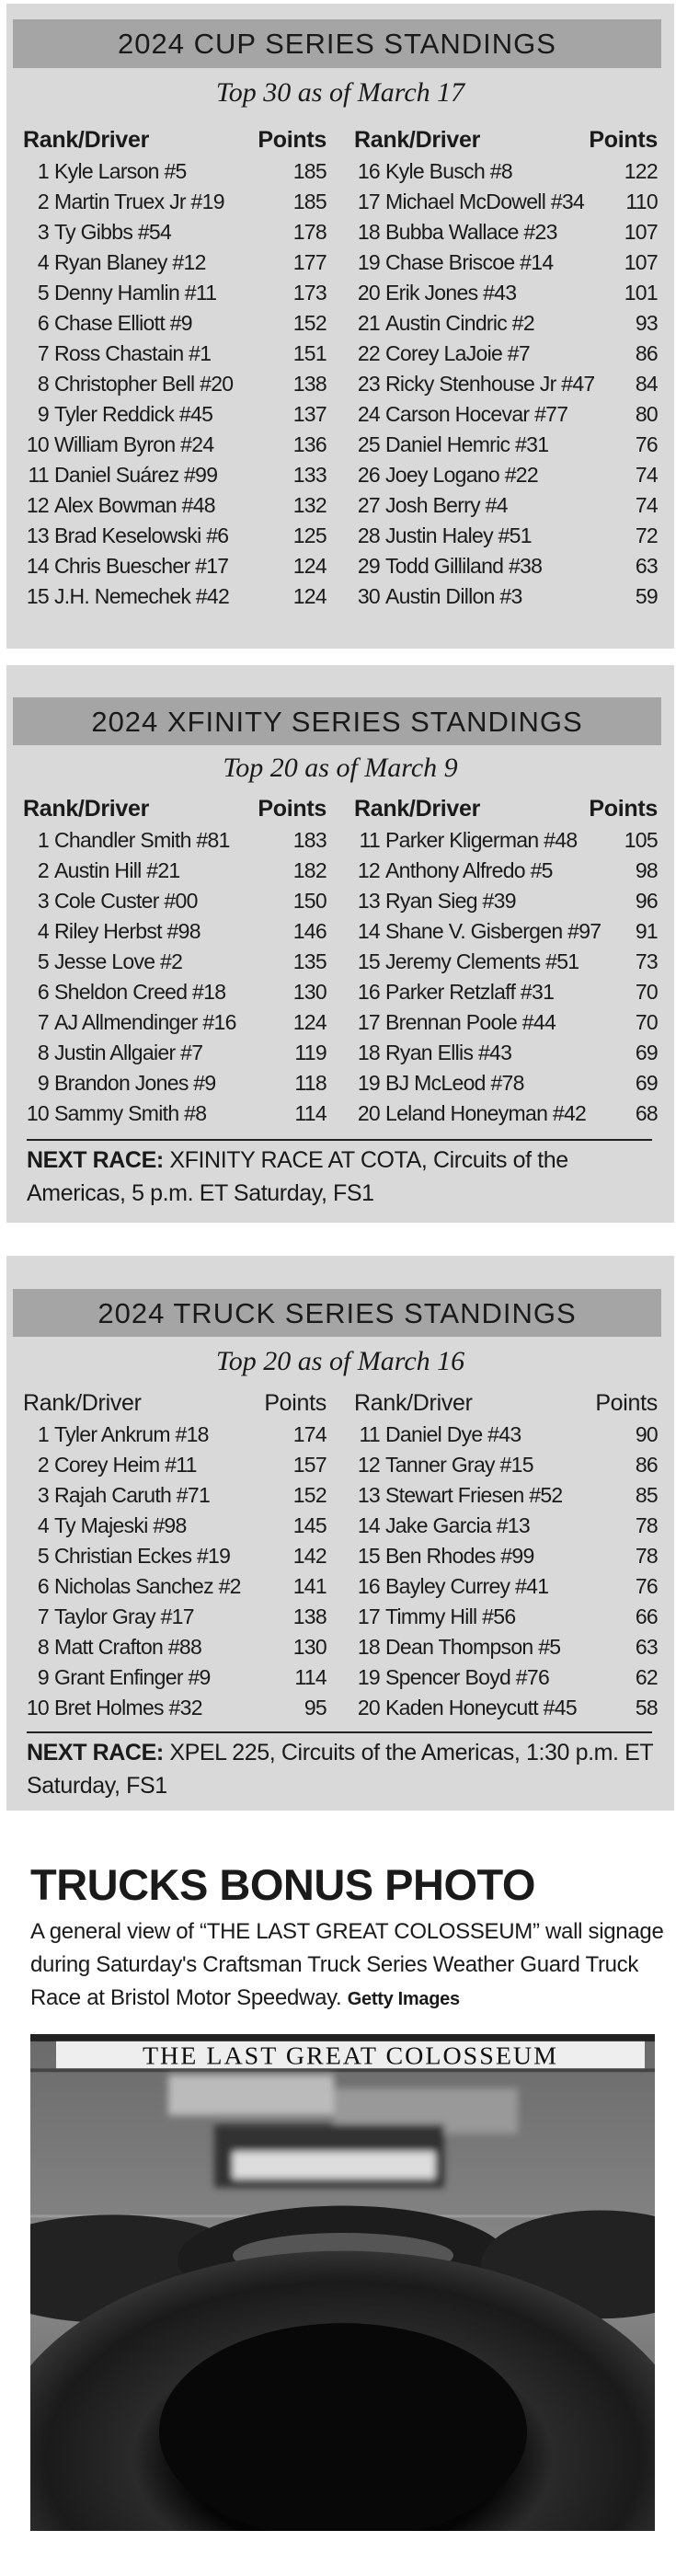  I want to click on rank: 14, so click(369, 1525).